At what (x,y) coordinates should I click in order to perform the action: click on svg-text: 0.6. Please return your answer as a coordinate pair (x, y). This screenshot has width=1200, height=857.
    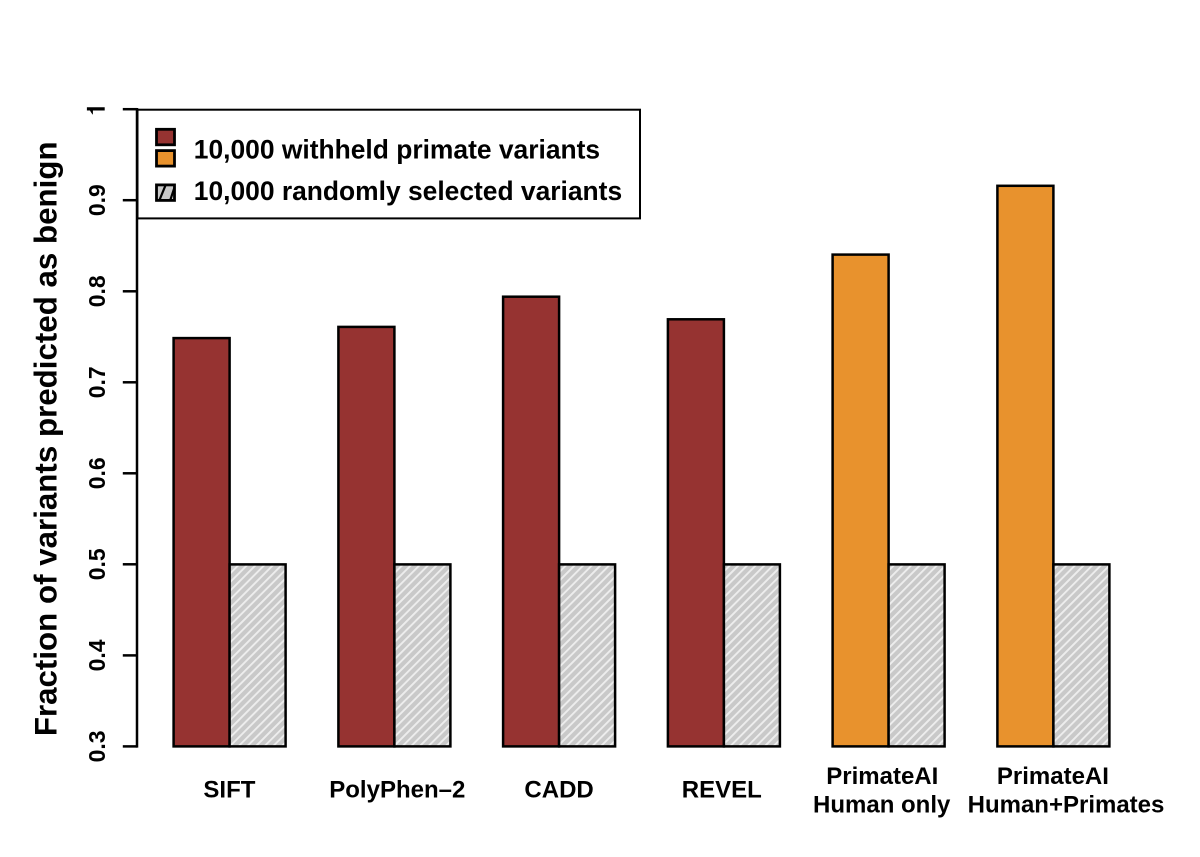
    Looking at the image, I should click on (97, 473).